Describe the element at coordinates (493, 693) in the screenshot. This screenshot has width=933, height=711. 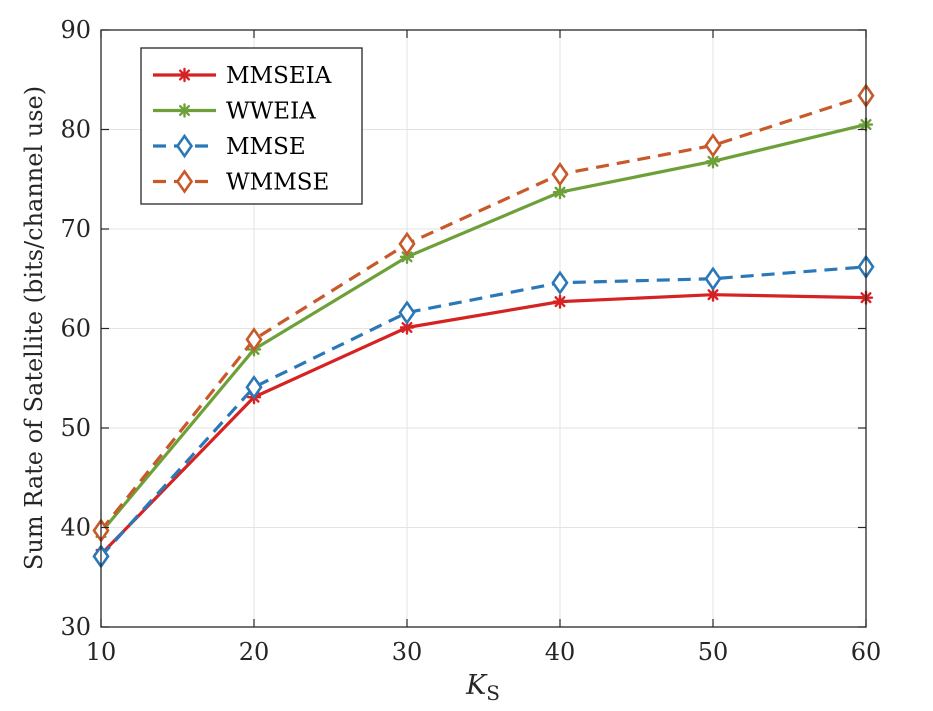
I see `x-axis-title-sub: S` at that location.